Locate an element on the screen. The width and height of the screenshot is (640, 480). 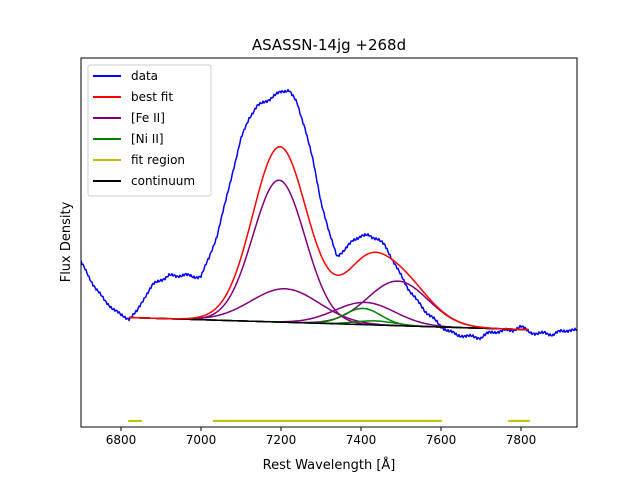
legend-label-1: data is located at coordinates (144, 76).